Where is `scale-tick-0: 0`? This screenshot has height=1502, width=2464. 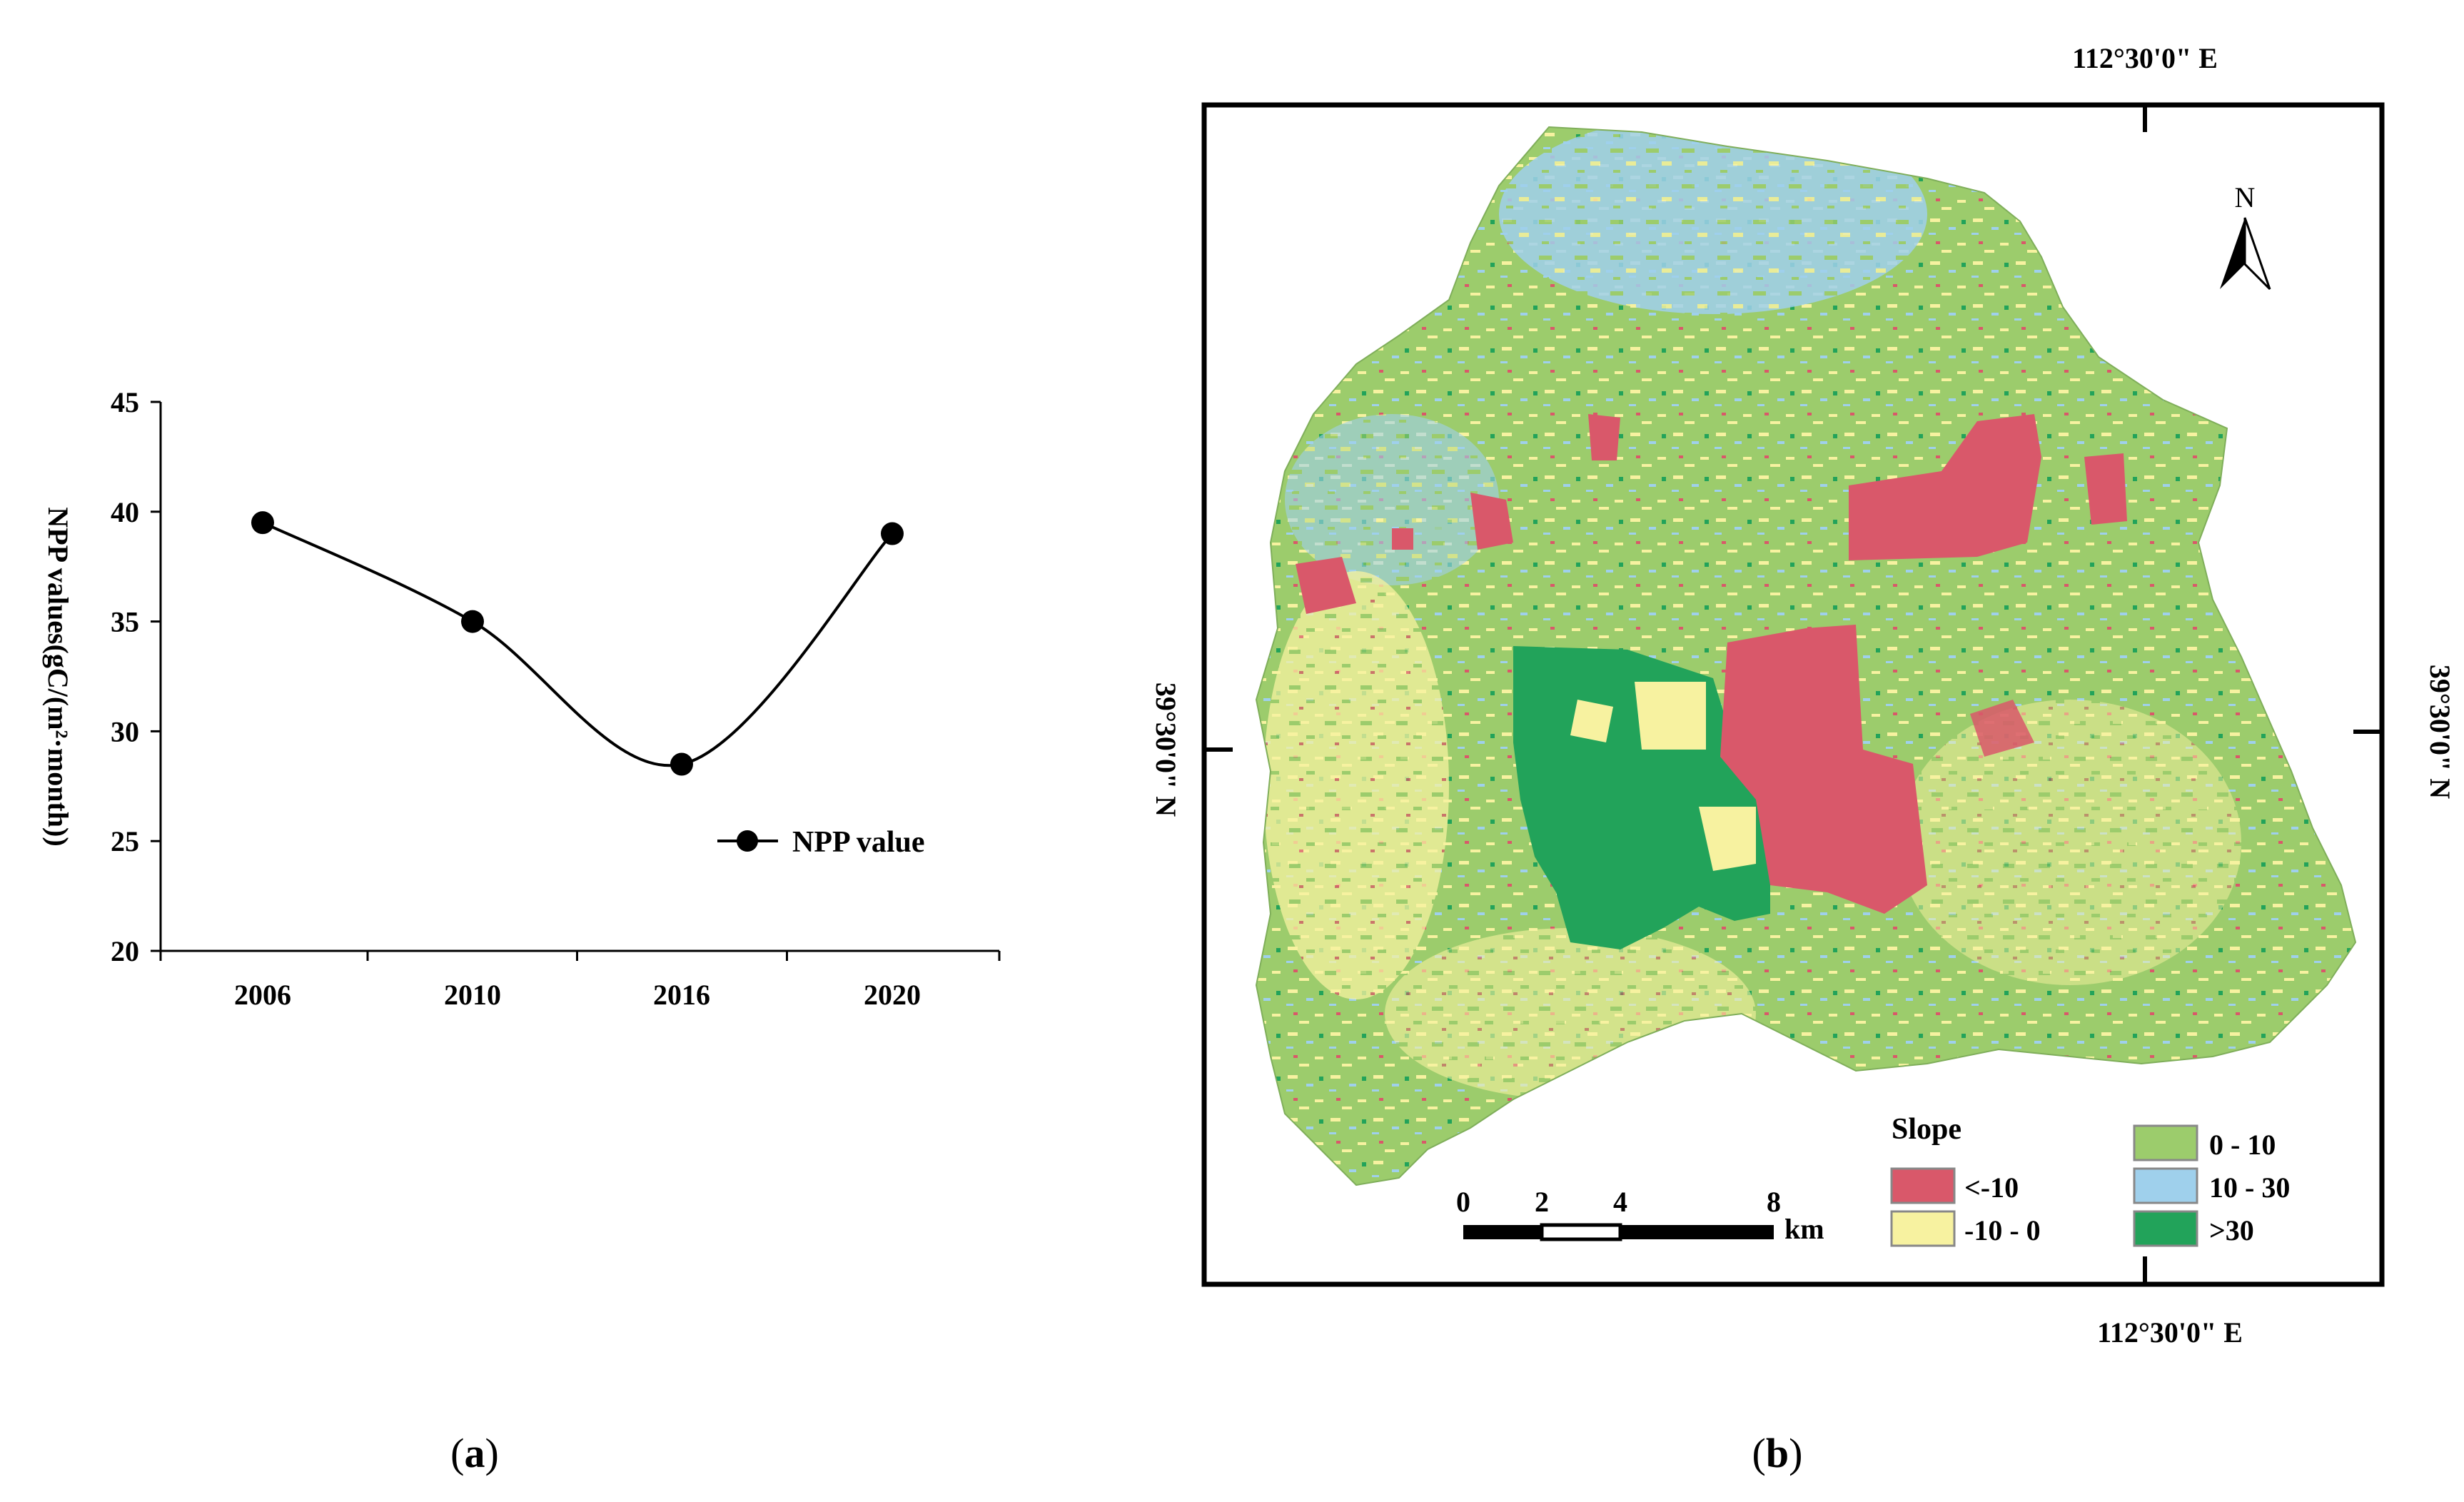
scale-tick-0: 0 is located at coordinates (1463, 1202).